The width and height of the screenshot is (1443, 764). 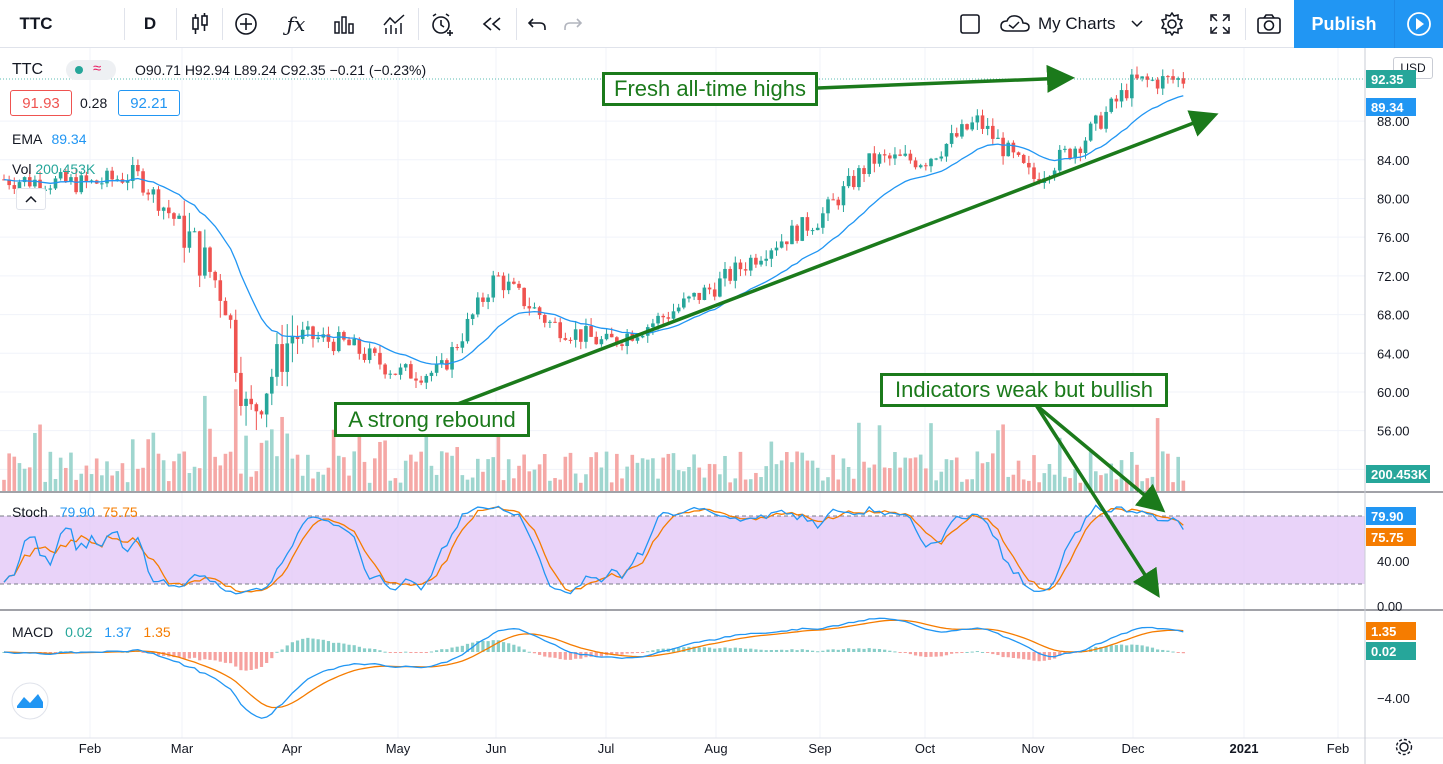 I want to click on symbol-search-button: TTC, so click(x=36, y=24).